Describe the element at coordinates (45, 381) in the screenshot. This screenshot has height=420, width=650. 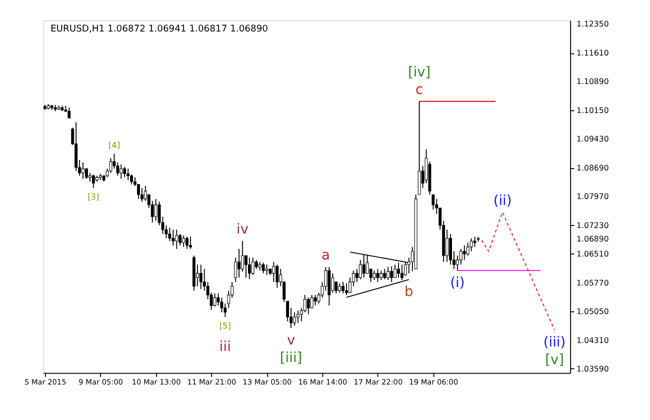
I see `x-tick-label: 5 Mar 2015` at that location.